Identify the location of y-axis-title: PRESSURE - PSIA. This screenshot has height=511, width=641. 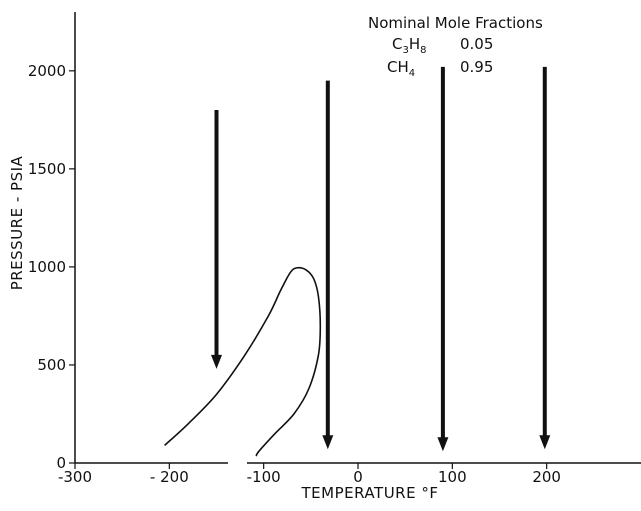
(17, 222).